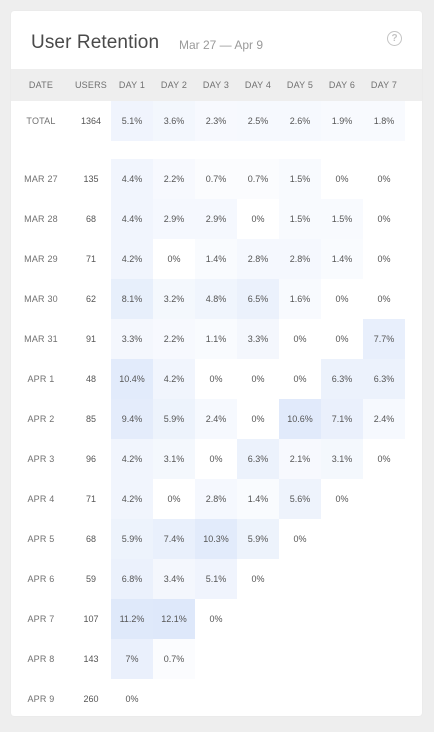 The image size is (434, 732). What do you see at coordinates (91, 659) in the screenshot?
I see `row-users: 143` at bounding box center [91, 659].